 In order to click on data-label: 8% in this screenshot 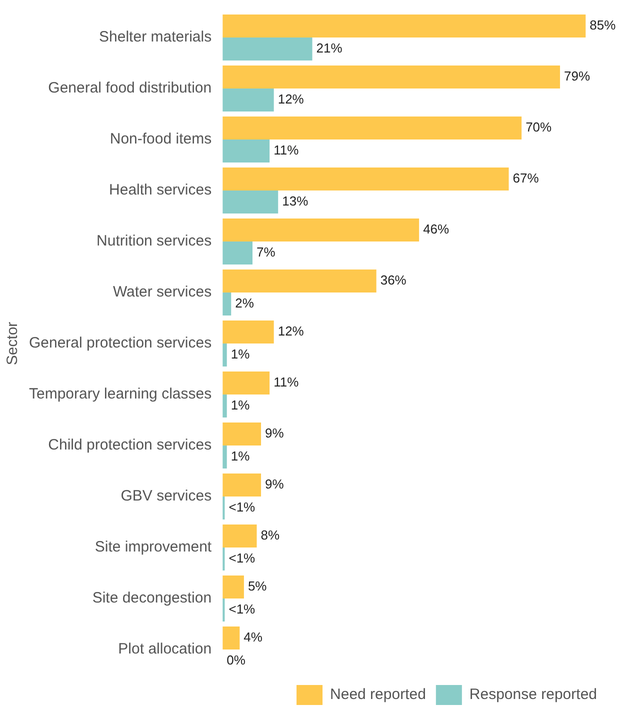, I will do `click(270, 535)`.